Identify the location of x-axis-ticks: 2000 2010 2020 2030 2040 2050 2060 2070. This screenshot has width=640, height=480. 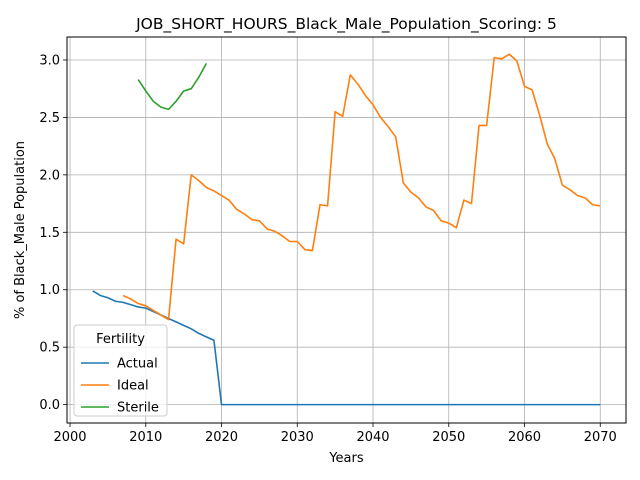
(335, 434).